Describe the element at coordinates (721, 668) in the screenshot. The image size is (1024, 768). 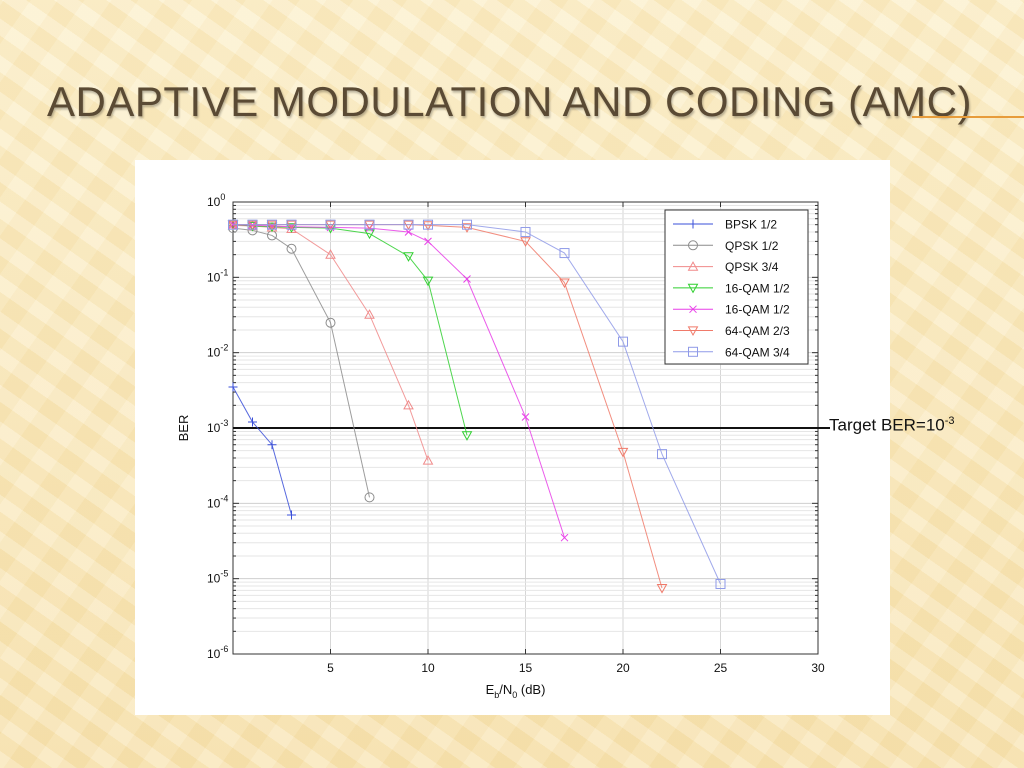
I see `x-tick-label: 25` at that location.